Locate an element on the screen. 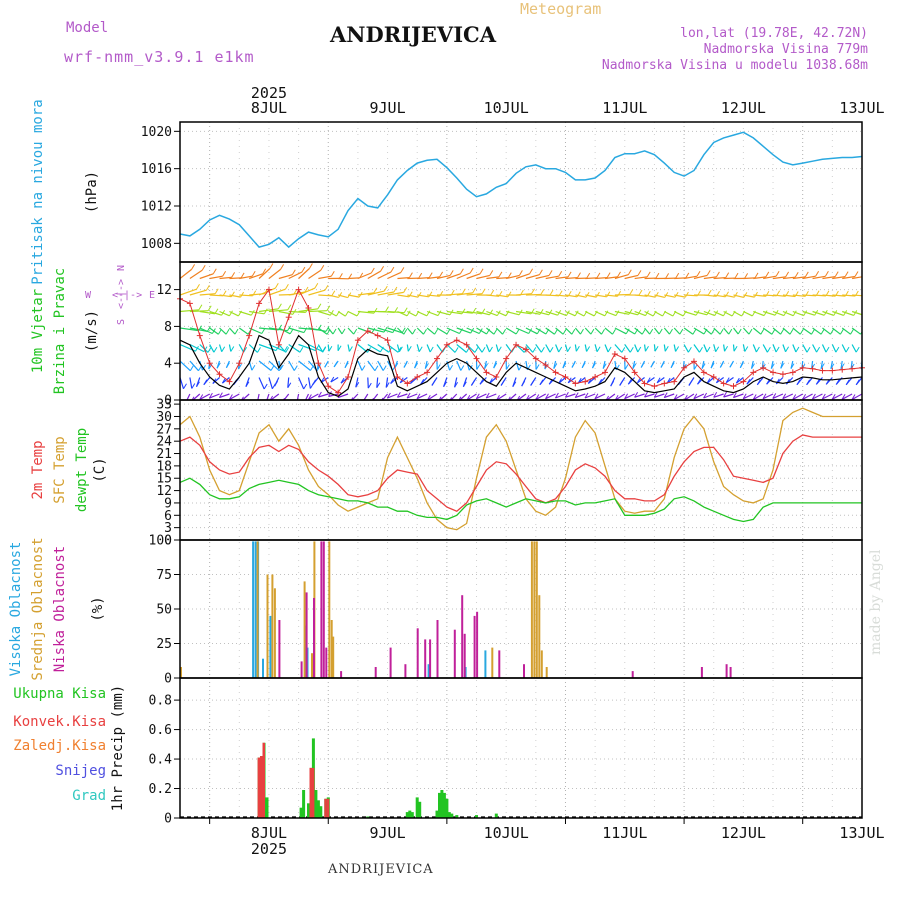  model-label: Model is located at coordinates (87, 28).